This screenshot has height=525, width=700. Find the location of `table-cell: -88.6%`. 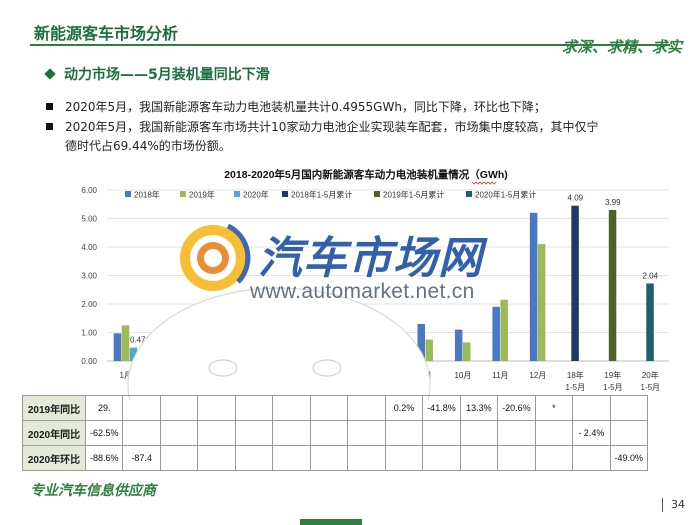

table-cell: -88.6% is located at coordinates (104, 458).